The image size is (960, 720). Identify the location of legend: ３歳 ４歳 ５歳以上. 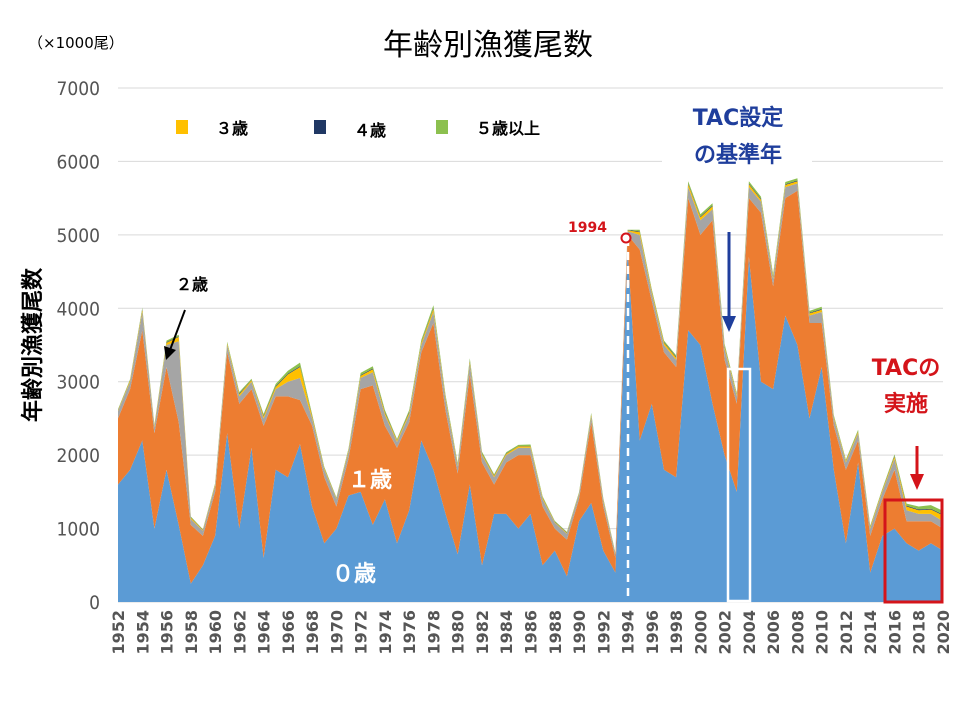
(358, 129).